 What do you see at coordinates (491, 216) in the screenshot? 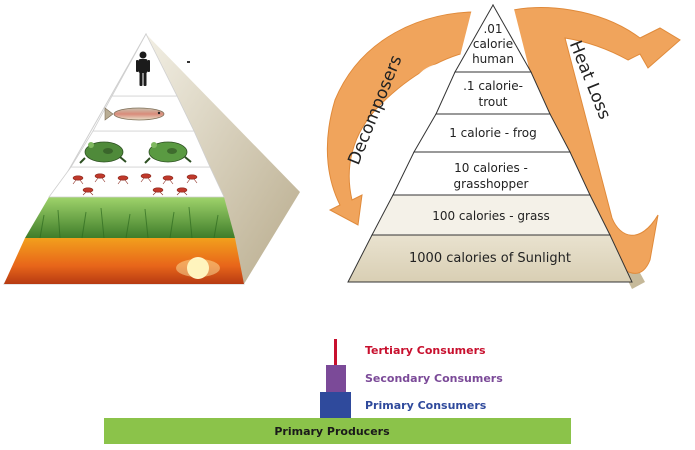
I see `tier-grass-label: 100 calories - grass` at bounding box center [491, 216].